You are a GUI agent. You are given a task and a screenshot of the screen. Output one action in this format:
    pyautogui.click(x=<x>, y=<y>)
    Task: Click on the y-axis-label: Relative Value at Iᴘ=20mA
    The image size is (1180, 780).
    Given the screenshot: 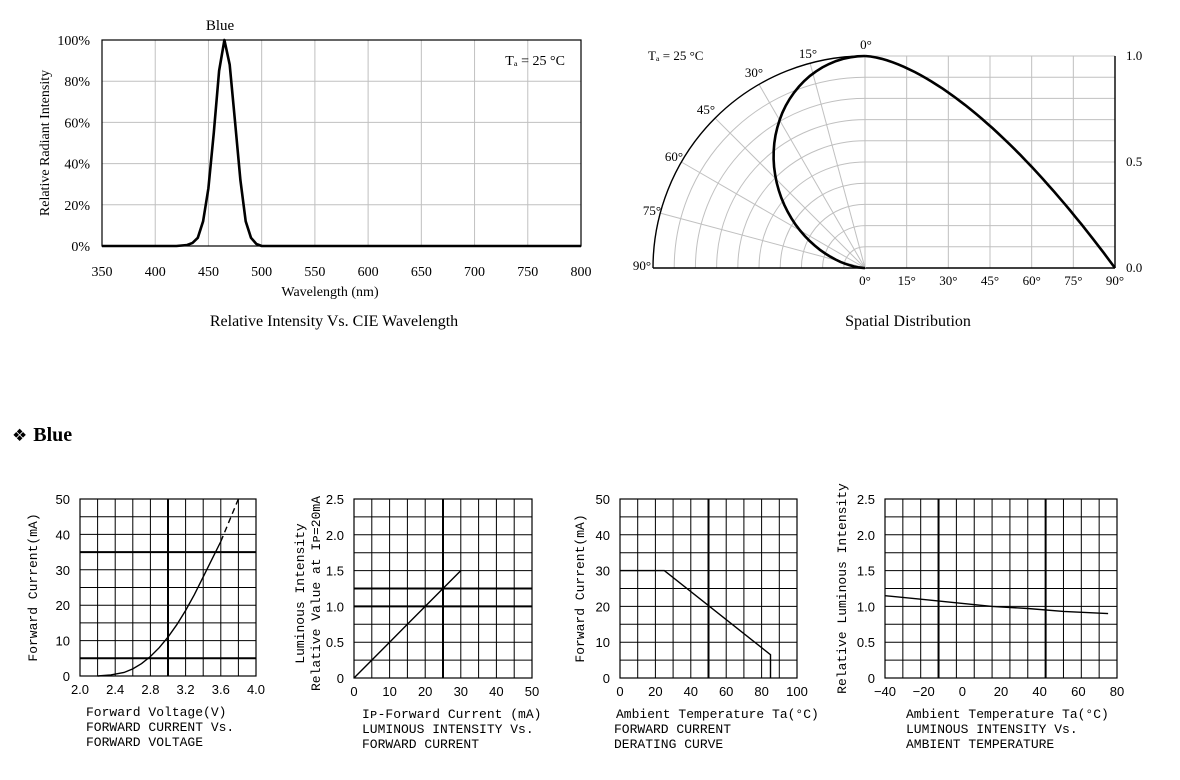 What is the action you would take?
    pyautogui.click(x=316, y=593)
    